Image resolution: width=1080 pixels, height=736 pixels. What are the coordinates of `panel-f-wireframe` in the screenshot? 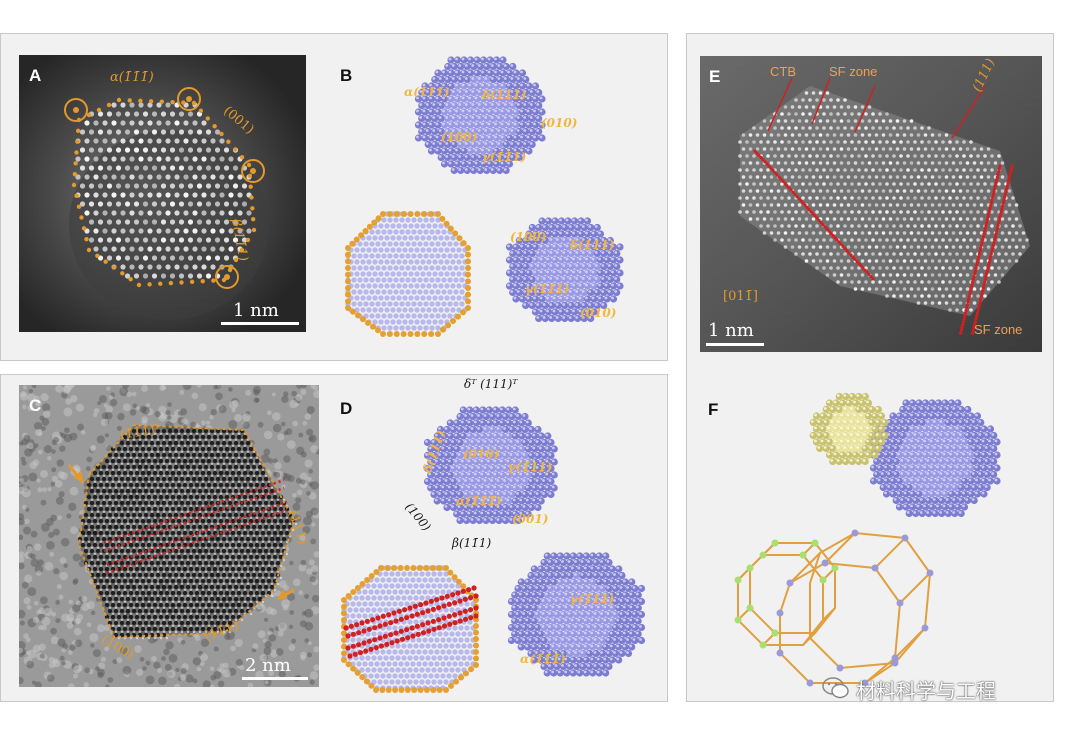 It's located at (834, 608).